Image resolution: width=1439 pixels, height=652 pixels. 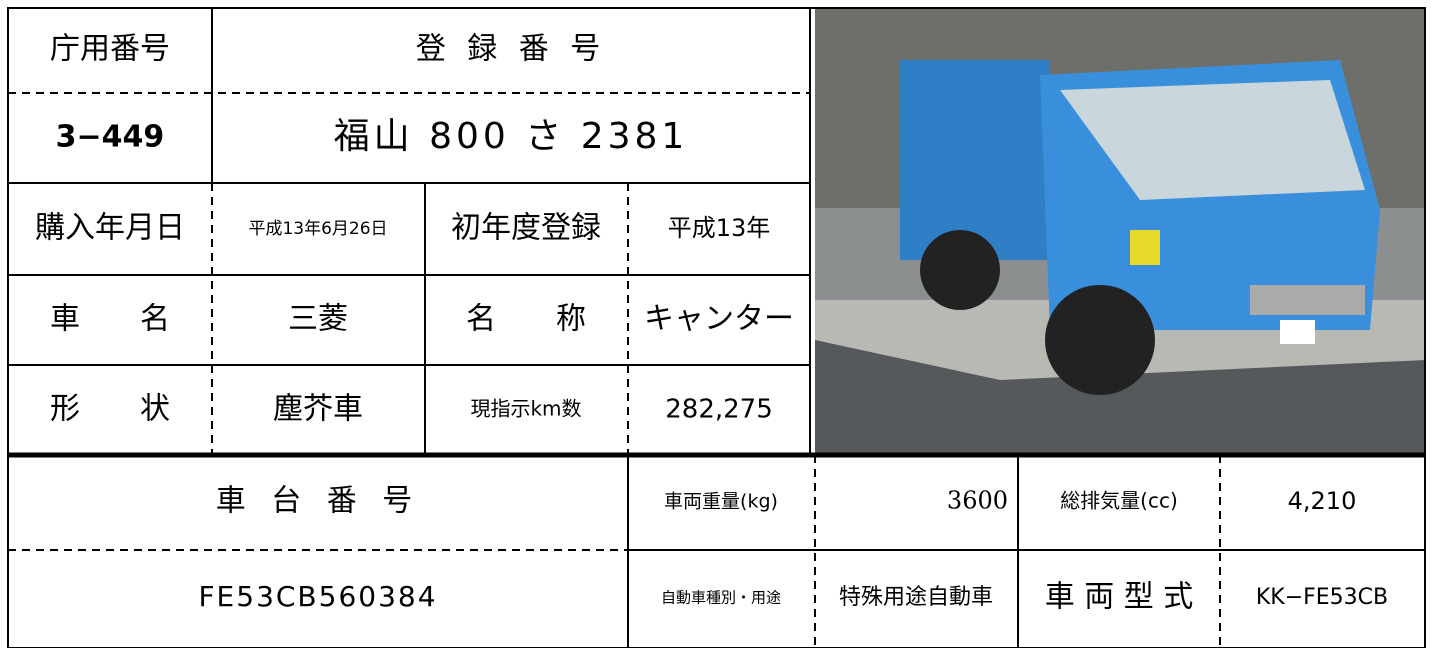 What do you see at coordinates (317, 229) in the screenshot?
I see `value: 平成13年6月26日` at bounding box center [317, 229].